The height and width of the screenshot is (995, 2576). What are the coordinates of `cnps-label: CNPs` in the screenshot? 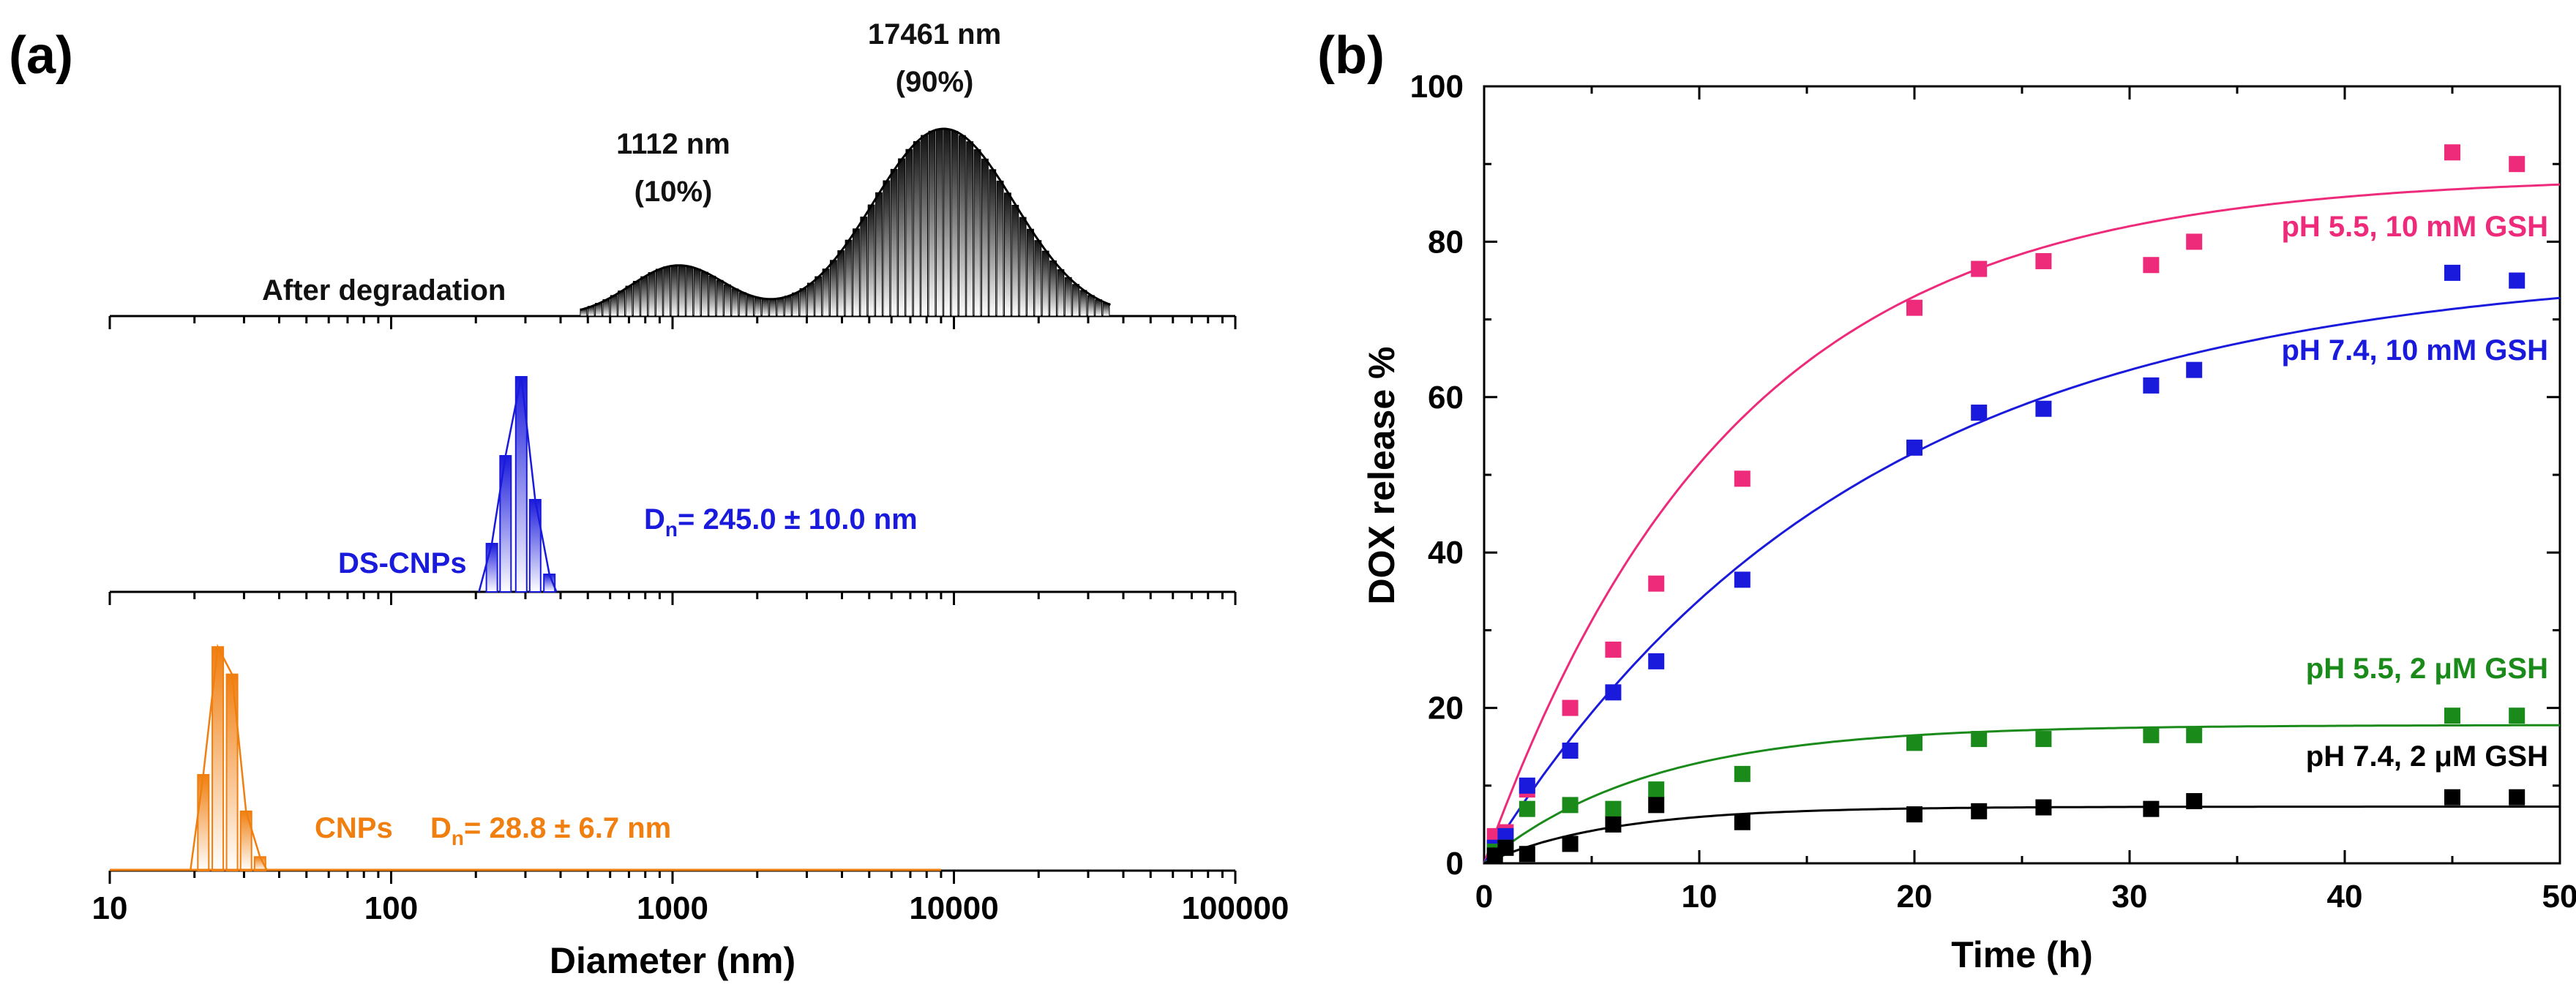 It's located at (354, 828).